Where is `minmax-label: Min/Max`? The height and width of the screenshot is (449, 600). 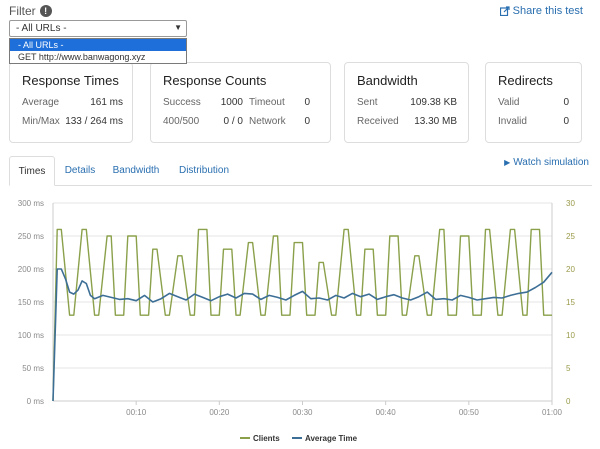 minmax-label: Min/Max is located at coordinates (41, 121).